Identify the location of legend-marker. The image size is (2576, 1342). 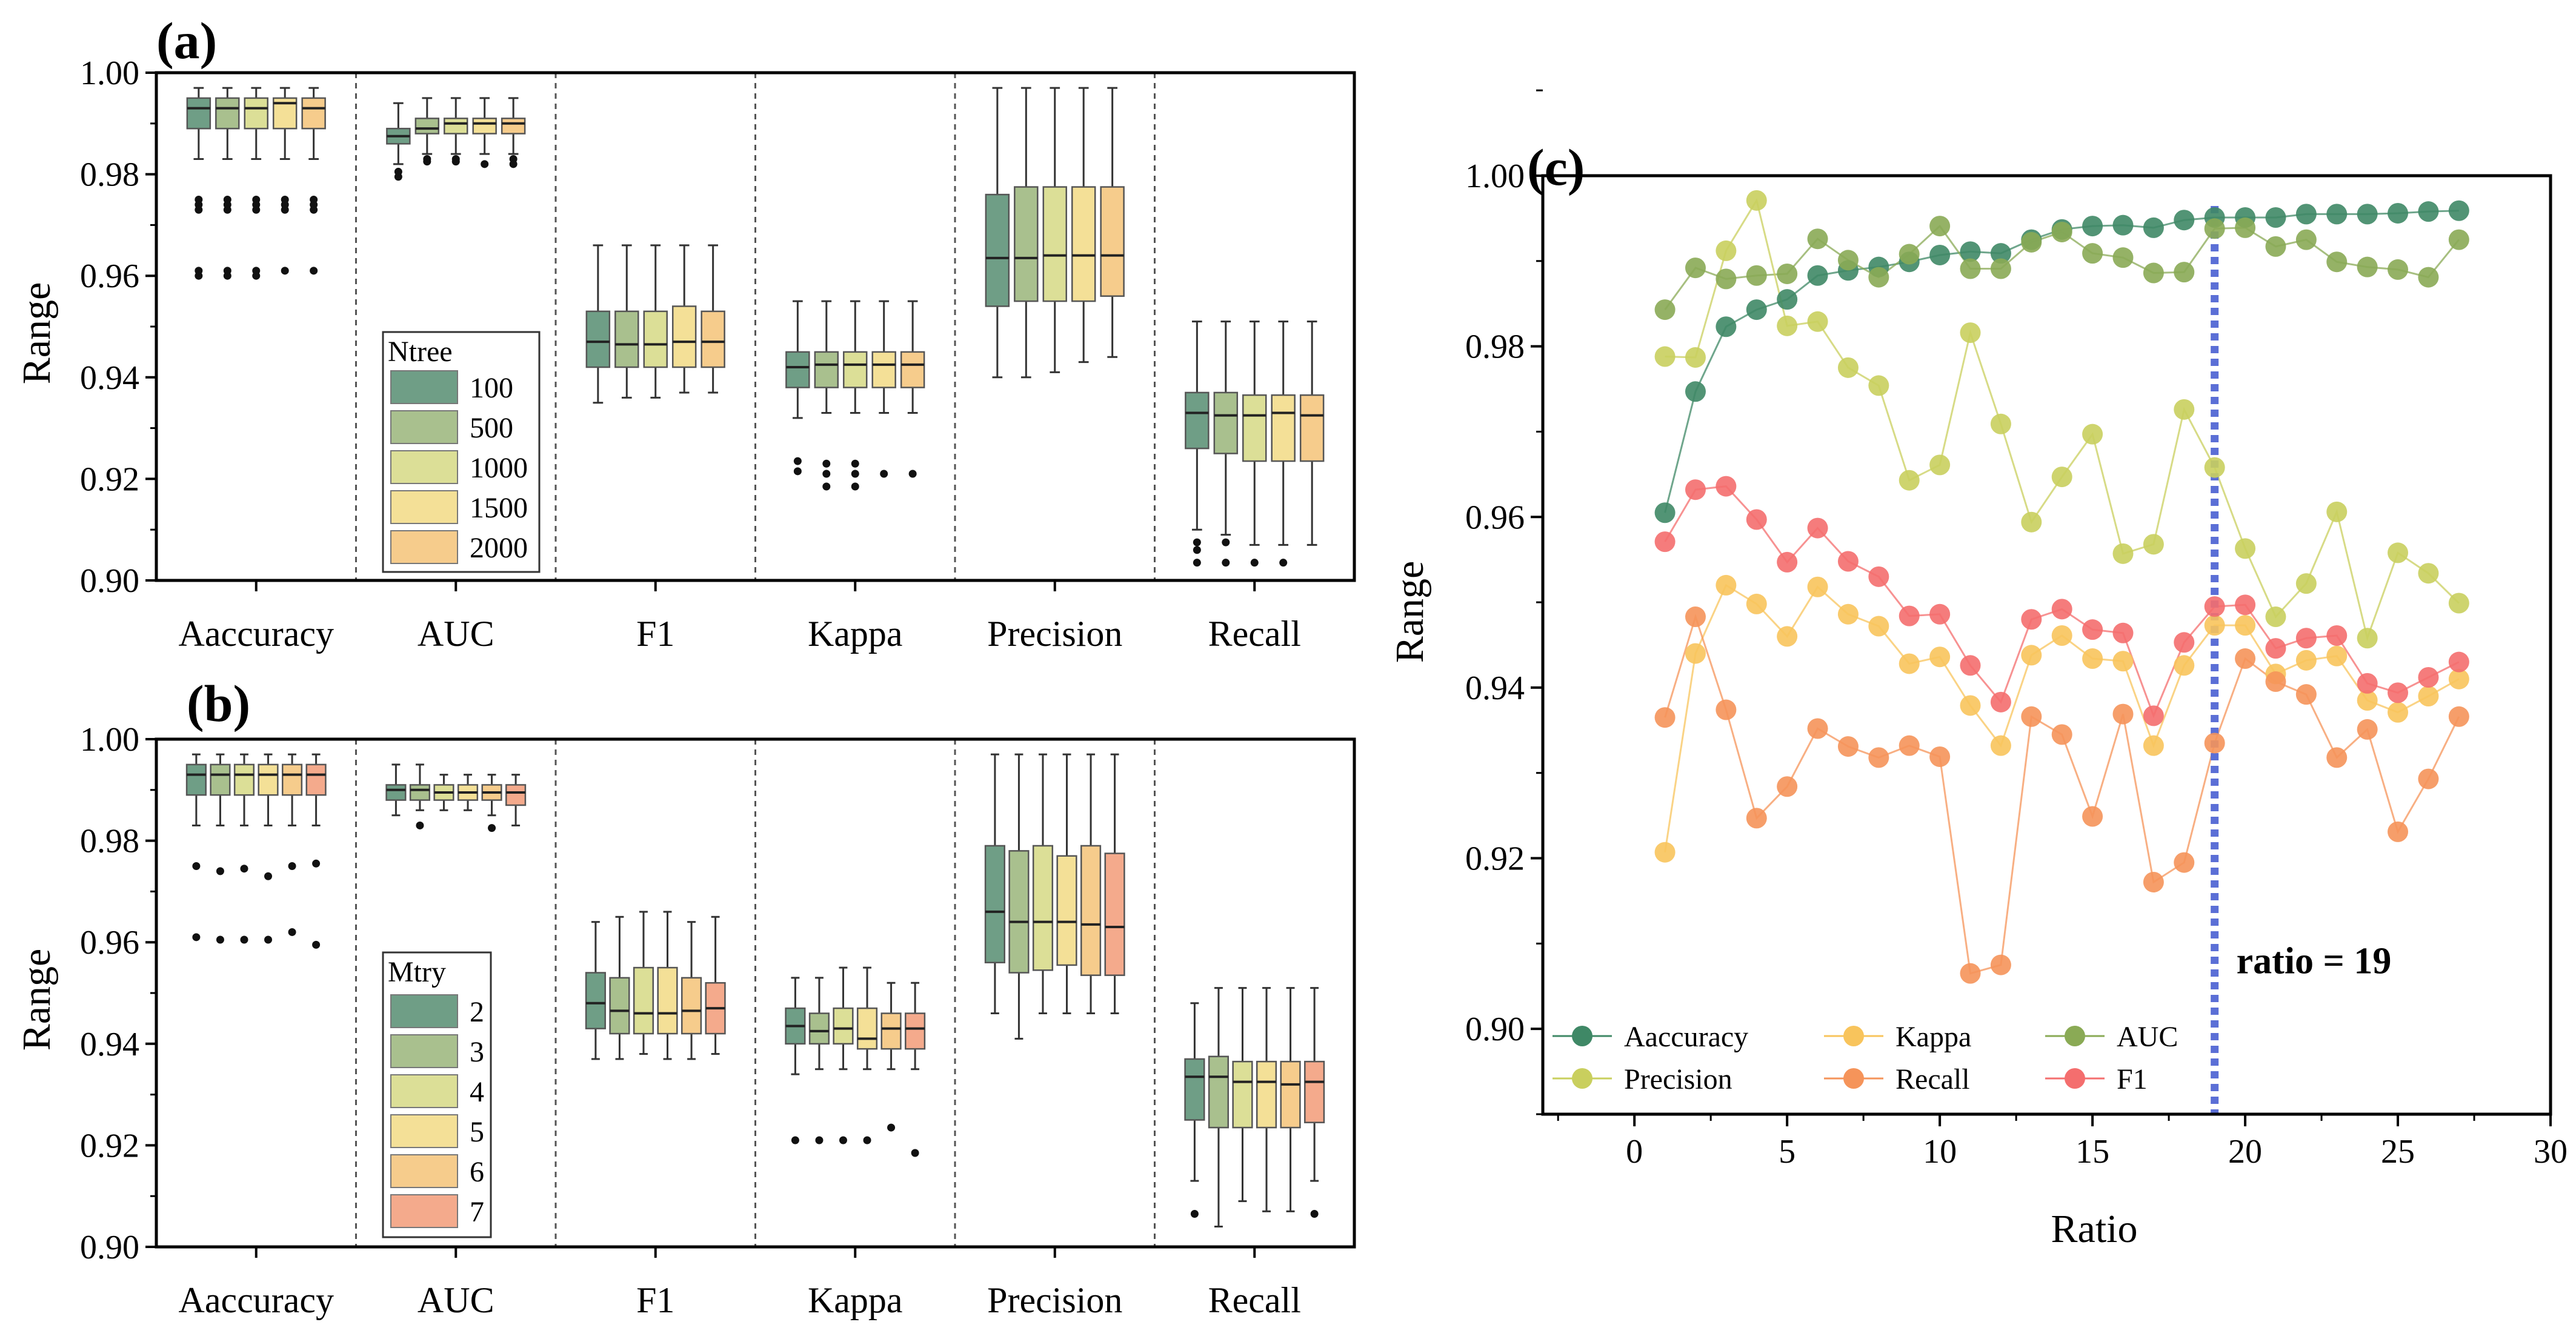
(1853, 1036).